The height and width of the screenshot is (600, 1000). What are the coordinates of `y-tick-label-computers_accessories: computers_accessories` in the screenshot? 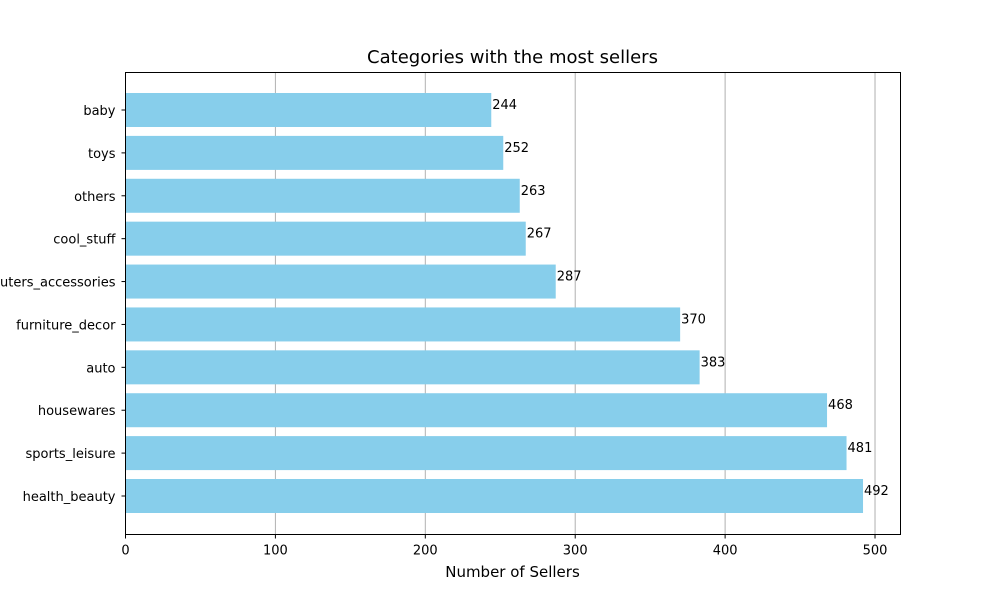 It's located at (58, 283).